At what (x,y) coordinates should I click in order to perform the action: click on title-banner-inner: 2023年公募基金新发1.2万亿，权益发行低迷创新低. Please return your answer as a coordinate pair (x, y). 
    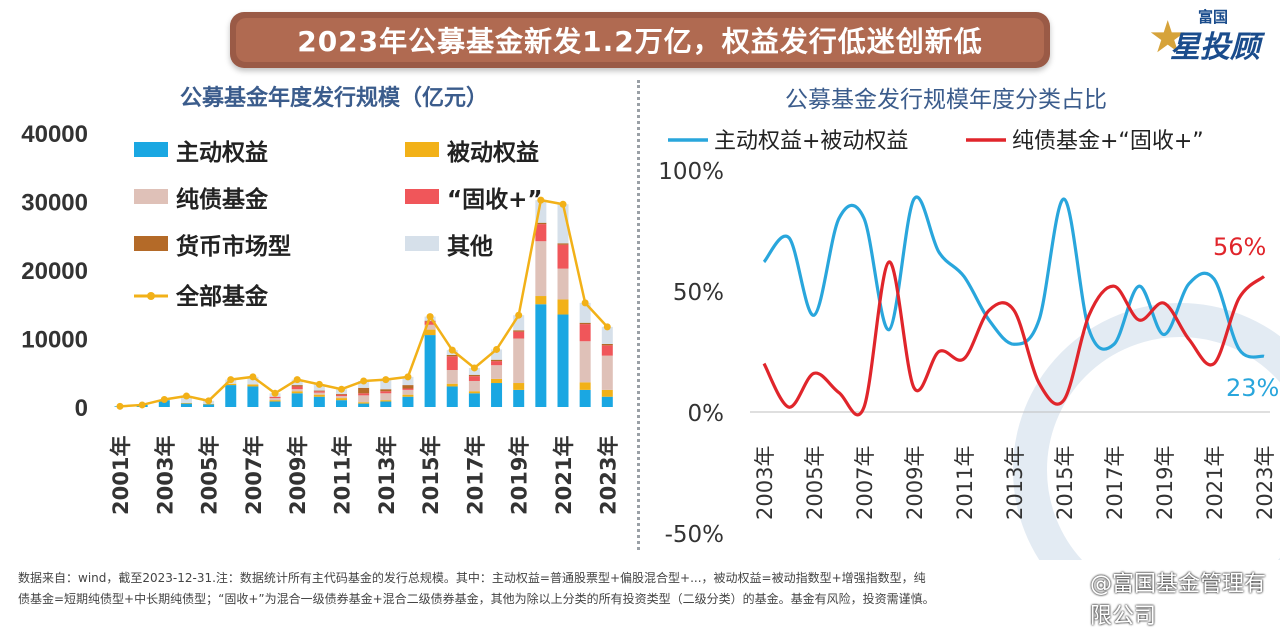
    Looking at the image, I should click on (640, 40).